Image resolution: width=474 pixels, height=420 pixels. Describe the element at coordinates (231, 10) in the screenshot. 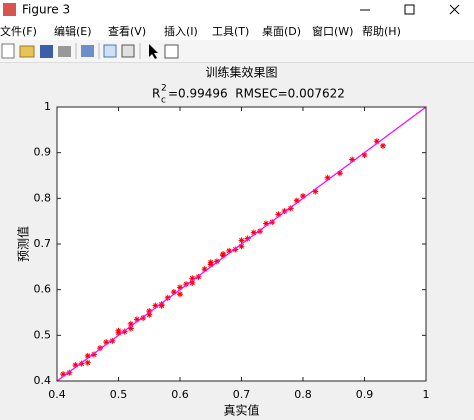

I see `title-bar-graphics: Figure 3` at that location.